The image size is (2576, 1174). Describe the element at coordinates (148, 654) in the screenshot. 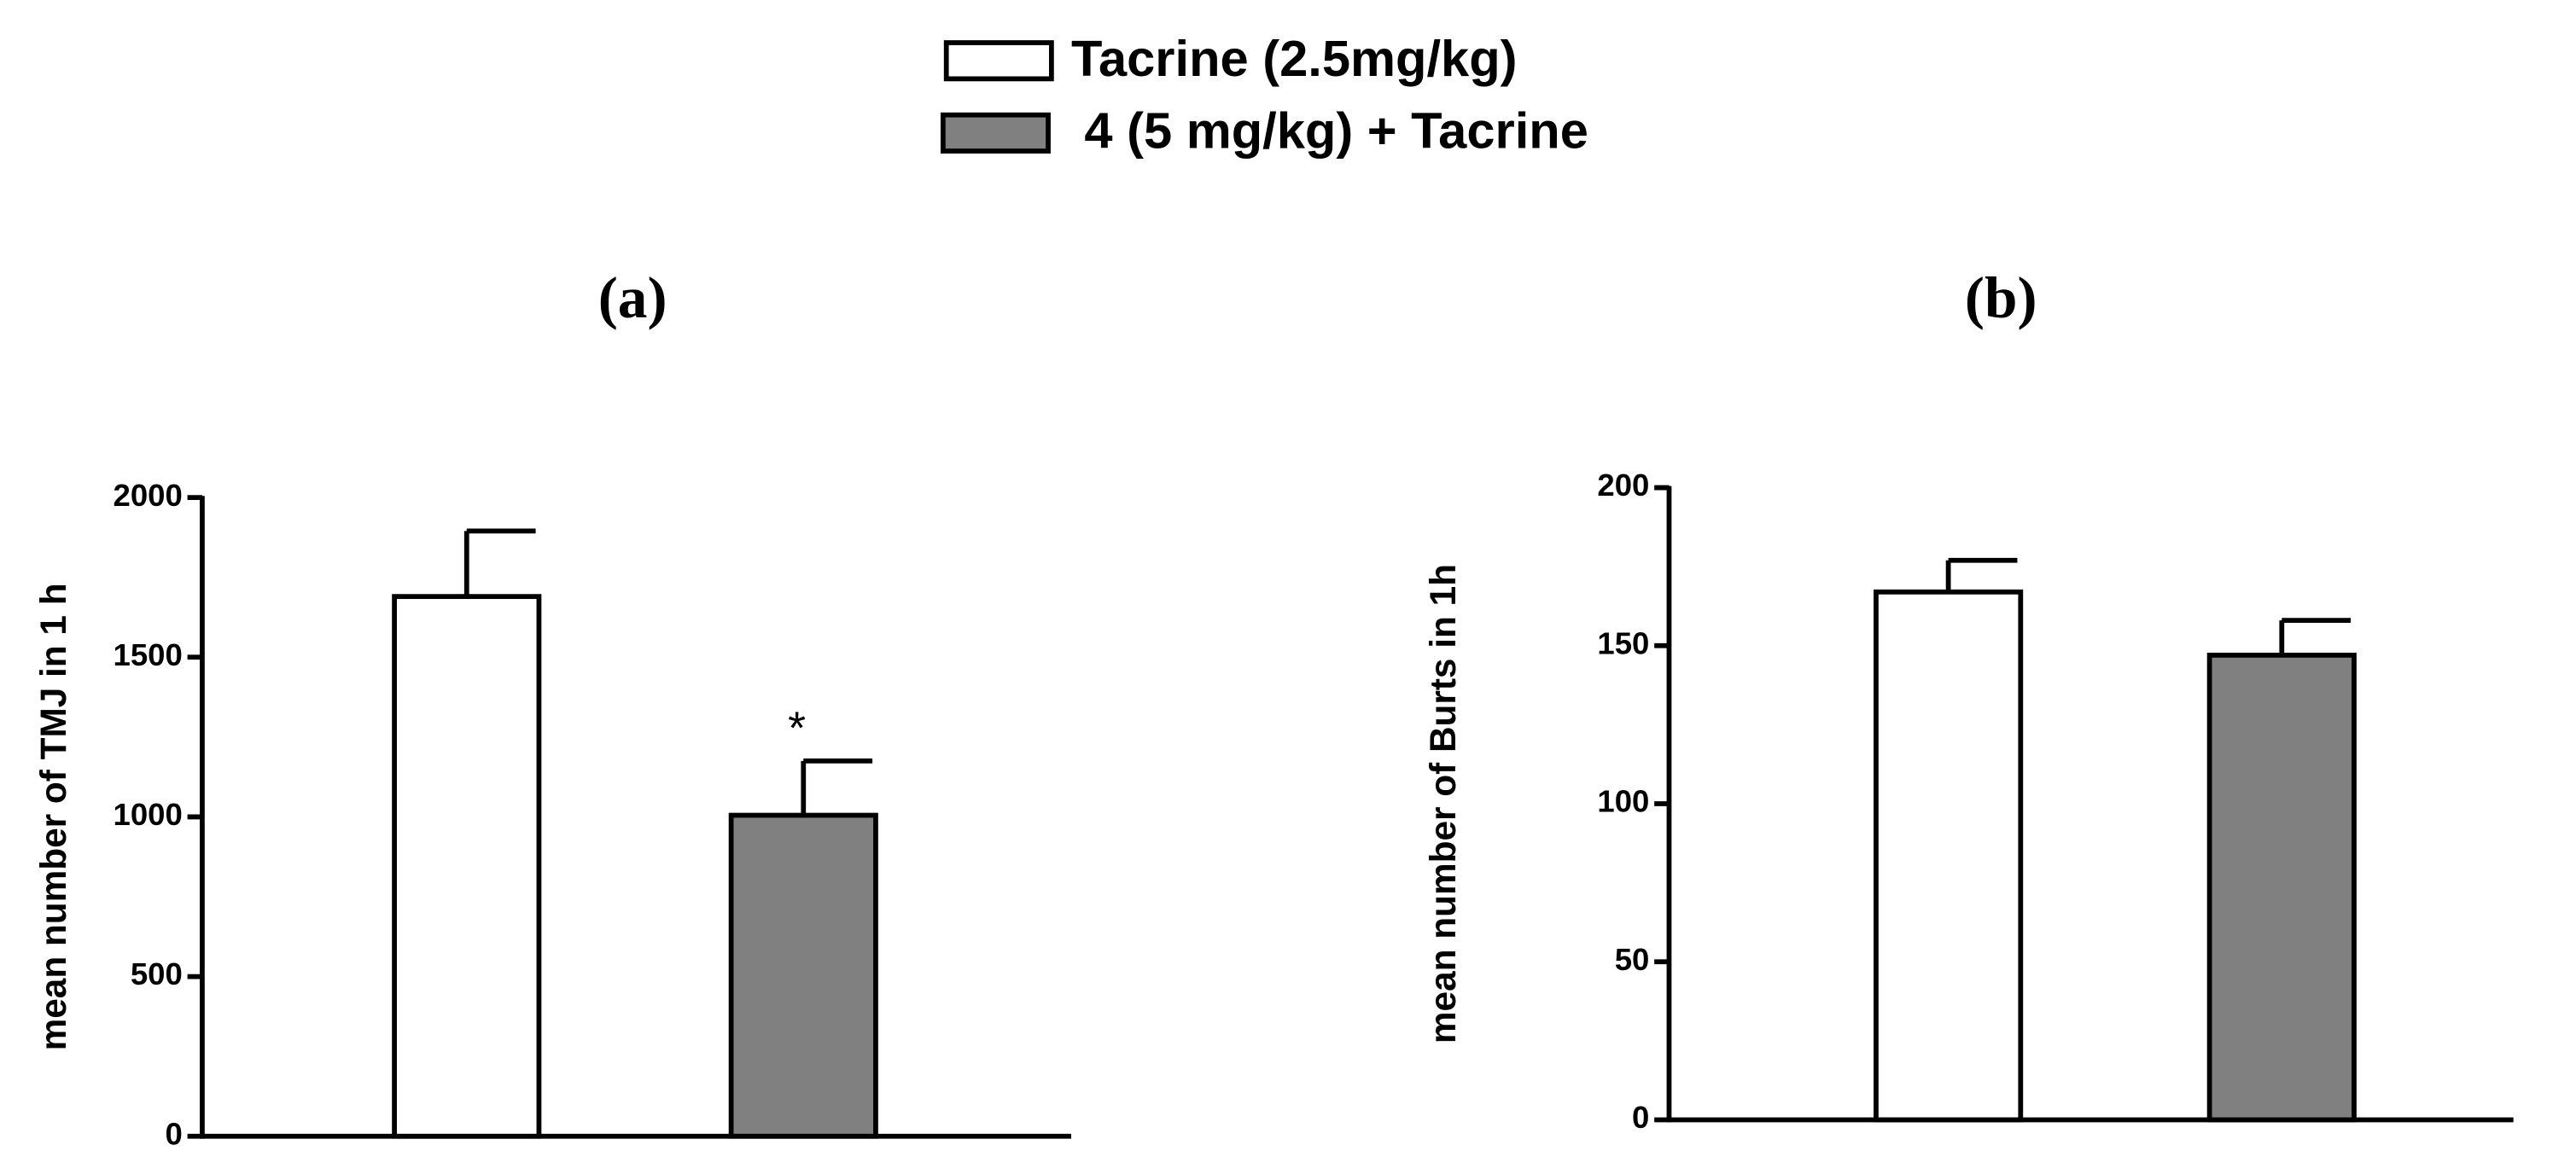

I see `y-tick-label: 1500` at that location.